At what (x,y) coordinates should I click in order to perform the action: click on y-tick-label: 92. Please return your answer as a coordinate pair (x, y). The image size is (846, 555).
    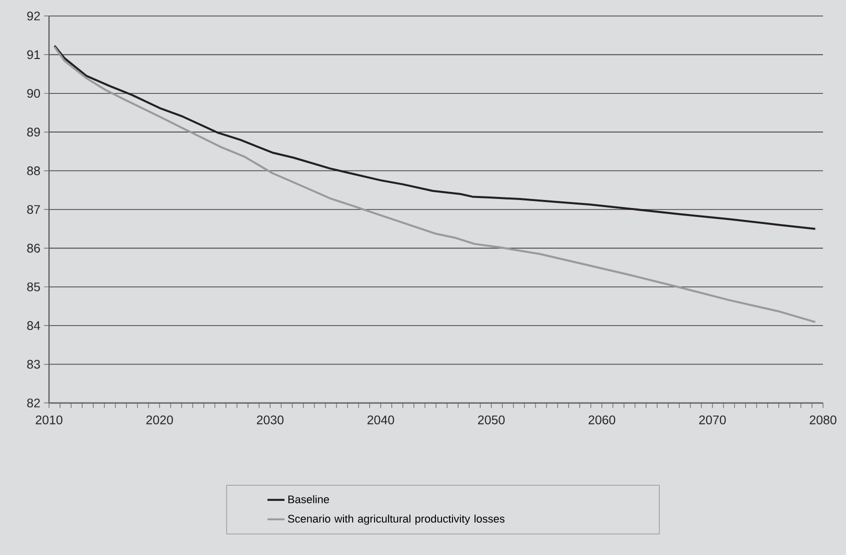
    Looking at the image, I should click on (33, 16).